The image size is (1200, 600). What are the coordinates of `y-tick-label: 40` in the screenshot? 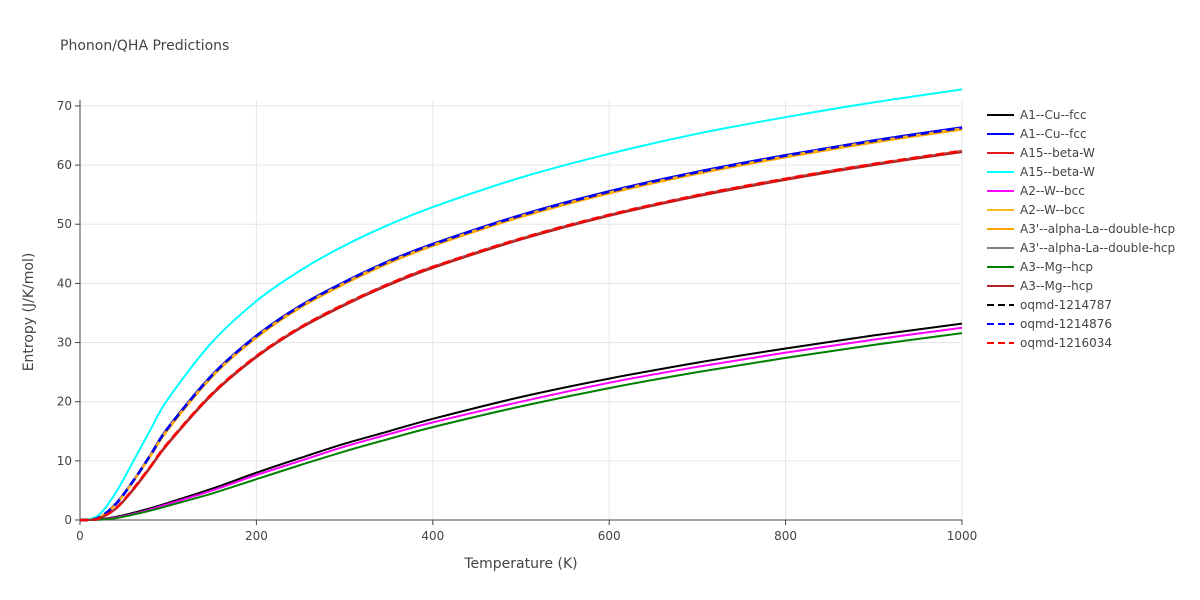 It's located at (64, 283).